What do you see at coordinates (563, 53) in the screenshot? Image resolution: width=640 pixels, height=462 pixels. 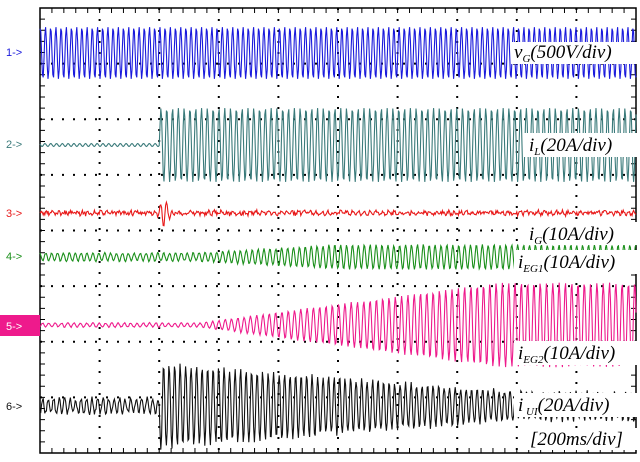 I see `channel-1-label: vG(500V/div)` at bounding box center [563, 53].